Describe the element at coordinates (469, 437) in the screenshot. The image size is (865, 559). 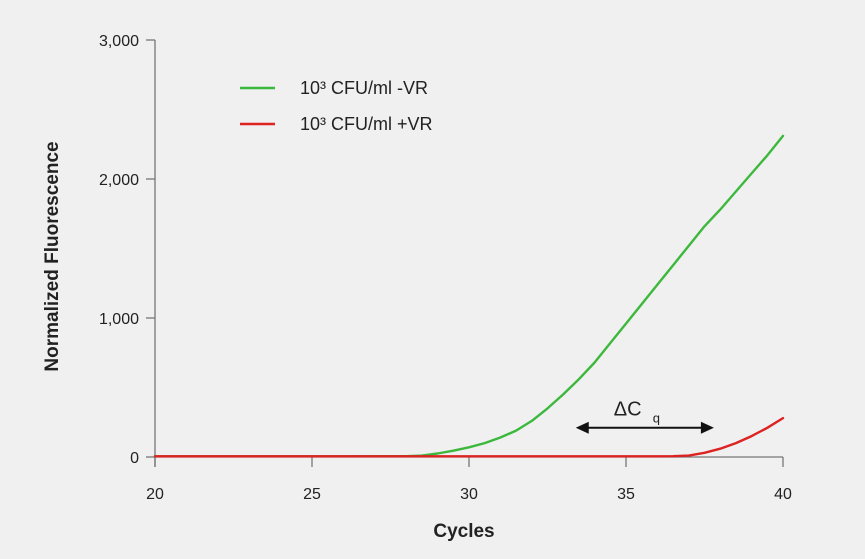
I see `series-line-plus-vr` at that location.